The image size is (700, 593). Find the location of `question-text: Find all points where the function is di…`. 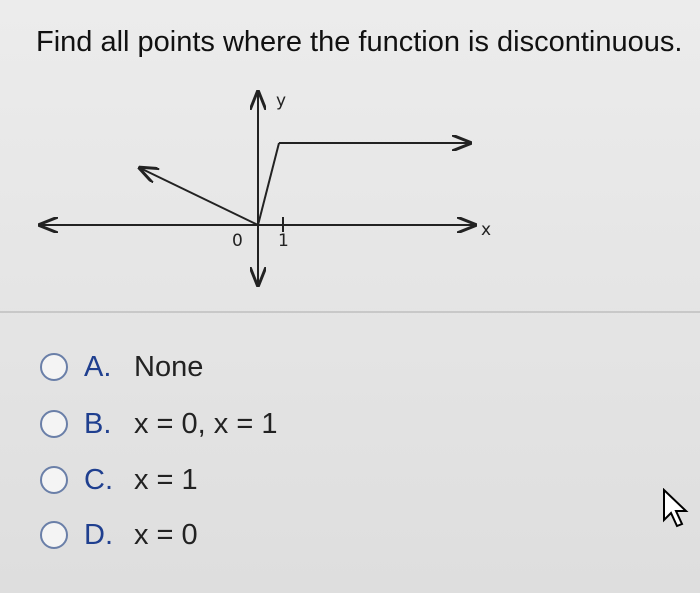

question-text: Find all points where the function is di… is located at coordinates (359, 42).